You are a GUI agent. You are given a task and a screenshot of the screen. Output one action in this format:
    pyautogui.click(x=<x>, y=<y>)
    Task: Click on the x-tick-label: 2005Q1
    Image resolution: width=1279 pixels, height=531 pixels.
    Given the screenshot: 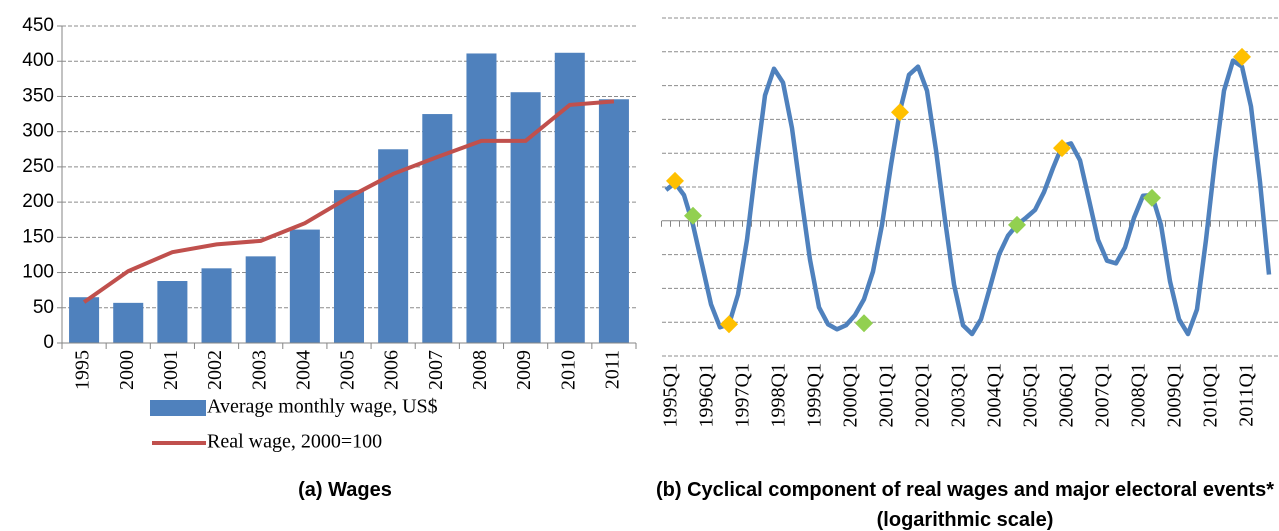 What is the action you would take?
    pyautogui.click(x=1031, y=395)
    